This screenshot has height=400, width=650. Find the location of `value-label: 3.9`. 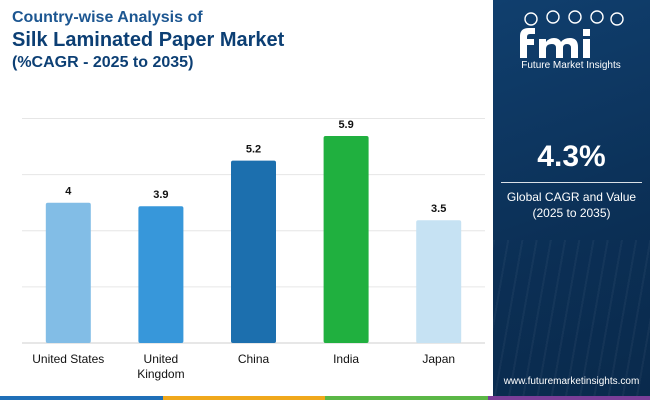

value-label: 3.9 is located at coordinates (160, 195).